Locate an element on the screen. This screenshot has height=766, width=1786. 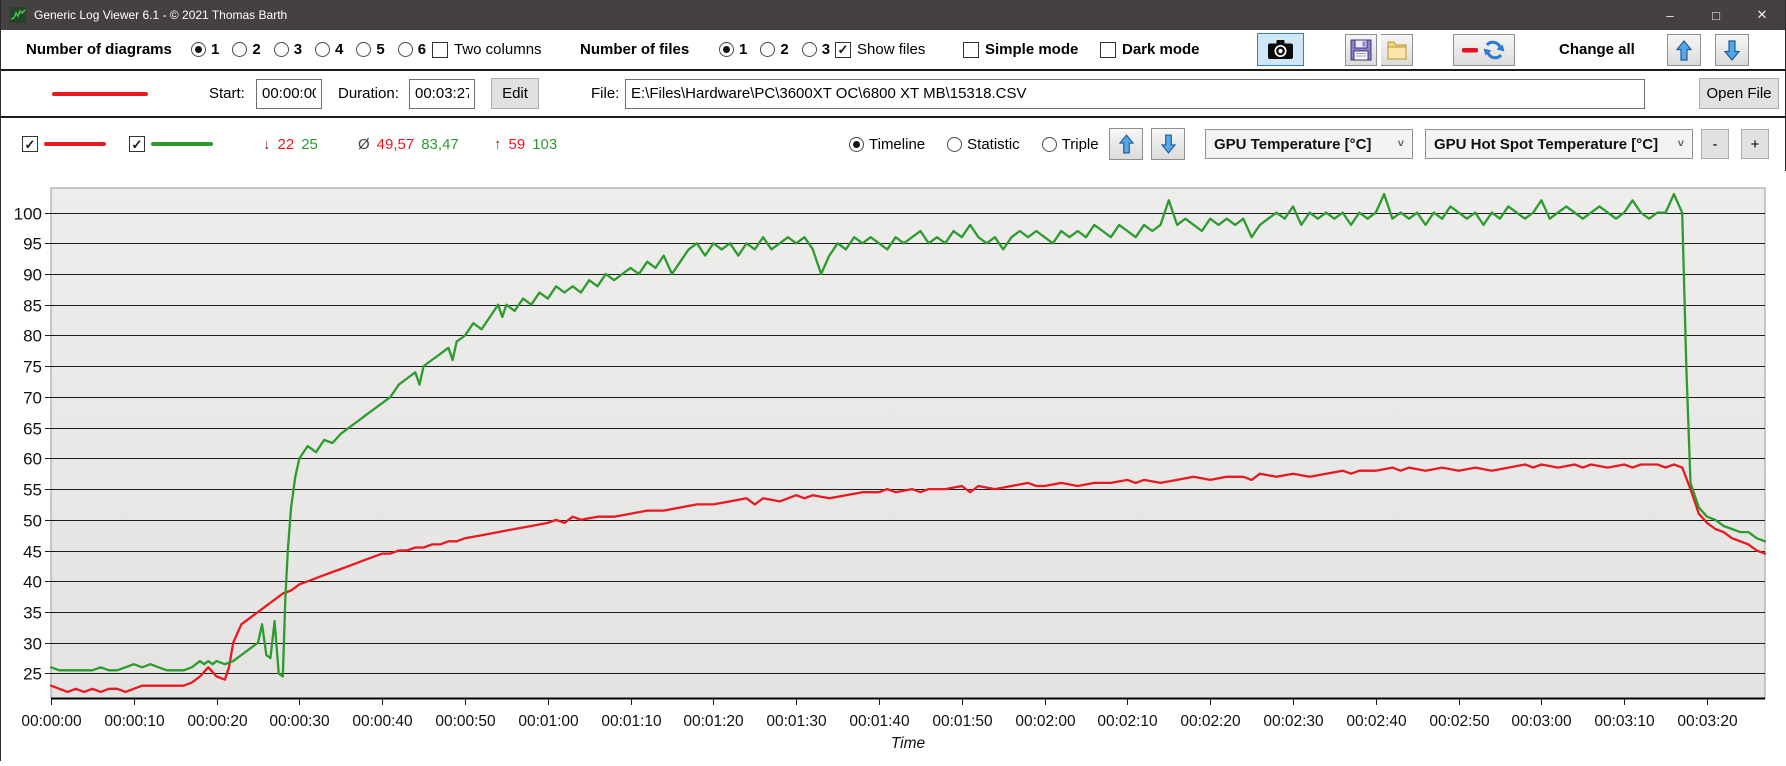
radio-label: 2 is located at coordinates (256, 49).